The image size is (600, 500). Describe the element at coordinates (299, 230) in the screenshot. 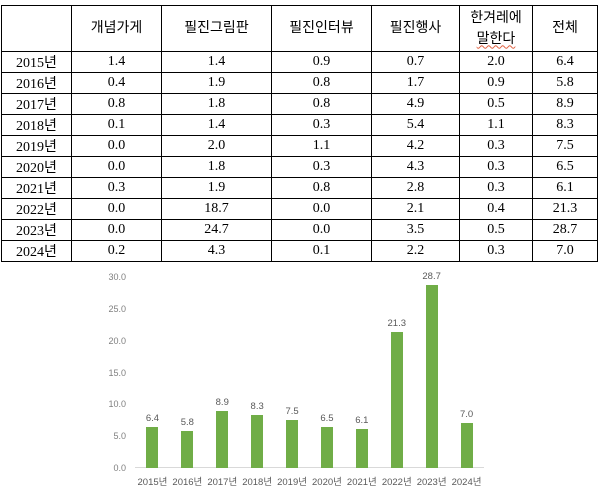

I see `table-row: 2023년 0.0 24.7 0.0 3.5 0.5 28.7` at that location.